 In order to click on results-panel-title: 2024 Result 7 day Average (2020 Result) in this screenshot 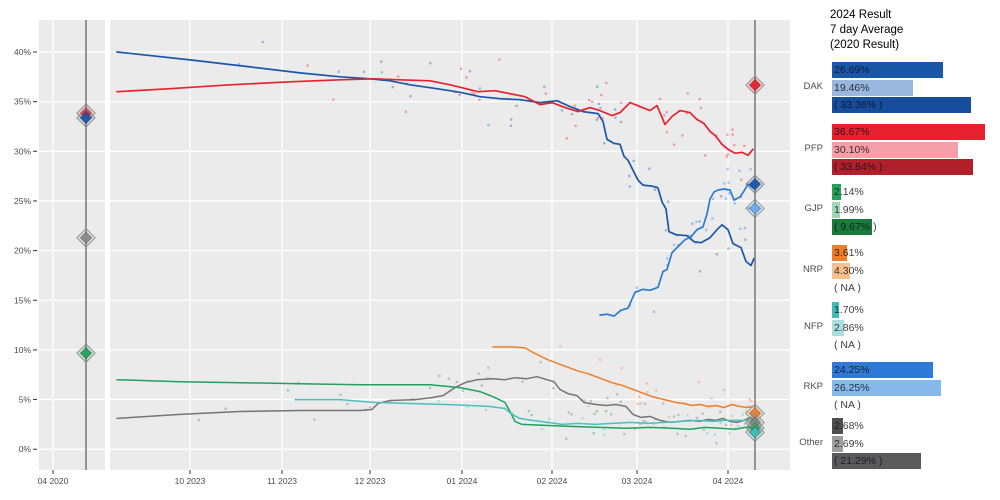, I will do `click(866, 30)`.